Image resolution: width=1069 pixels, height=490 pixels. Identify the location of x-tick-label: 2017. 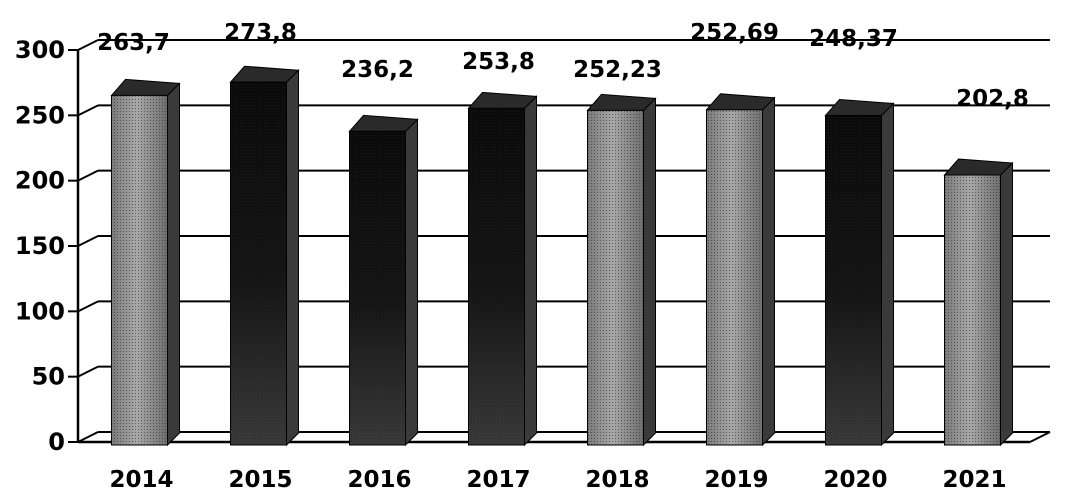
(498, 478).